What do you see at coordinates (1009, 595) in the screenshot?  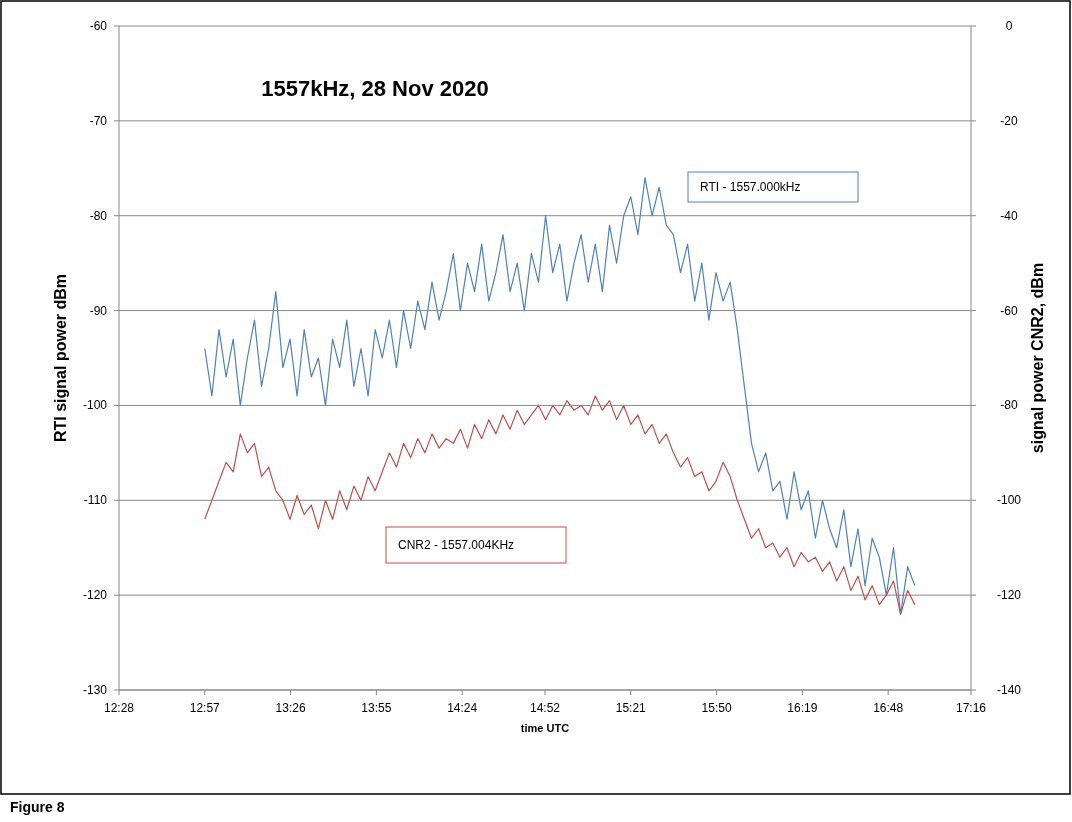 I see `y2-tick-label: -120` at bounding box center [1009, 595].